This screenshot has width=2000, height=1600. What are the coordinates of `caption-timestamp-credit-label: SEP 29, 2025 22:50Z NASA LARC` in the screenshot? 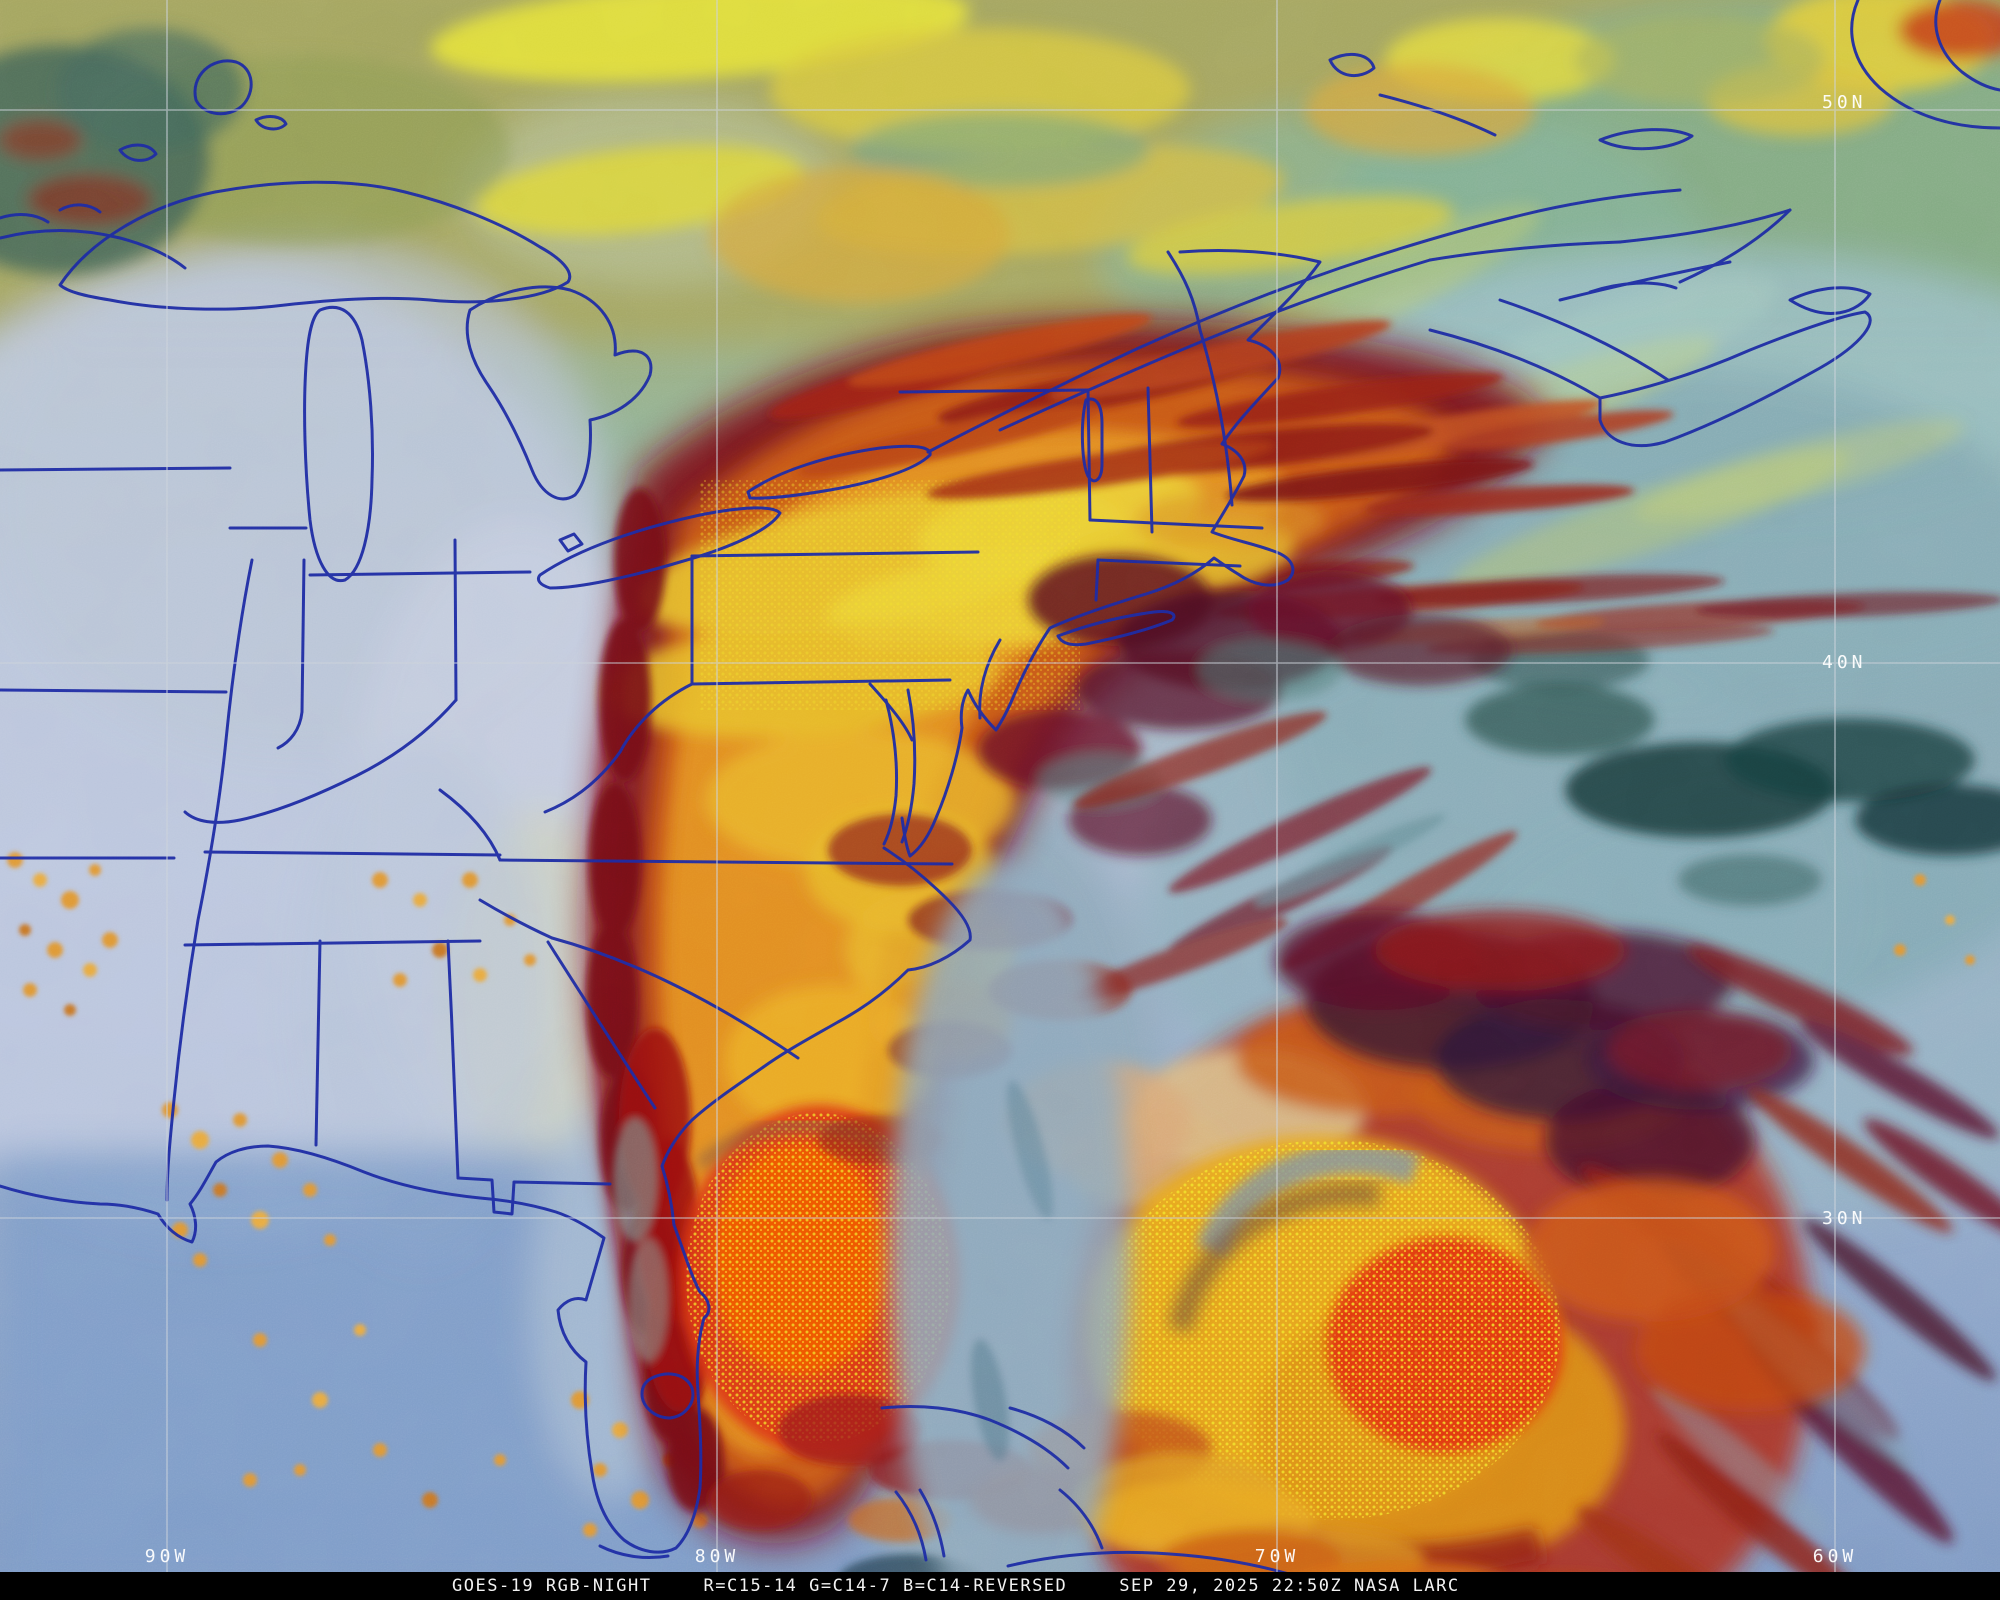 It's located at (1289, 1586).